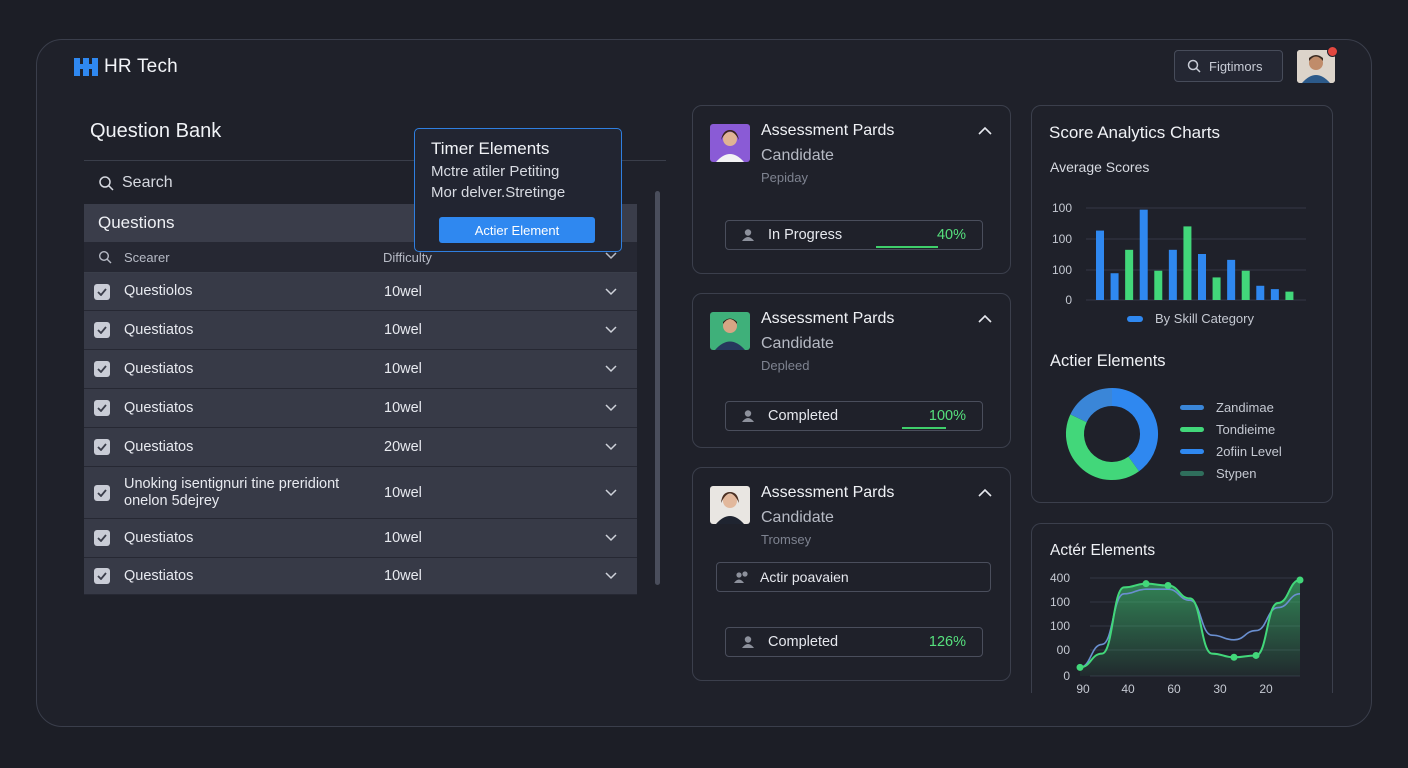  What do you see at coordinates (748, 642) in the screenshot?
I see `user-icon` at bounding box center [748, 642].